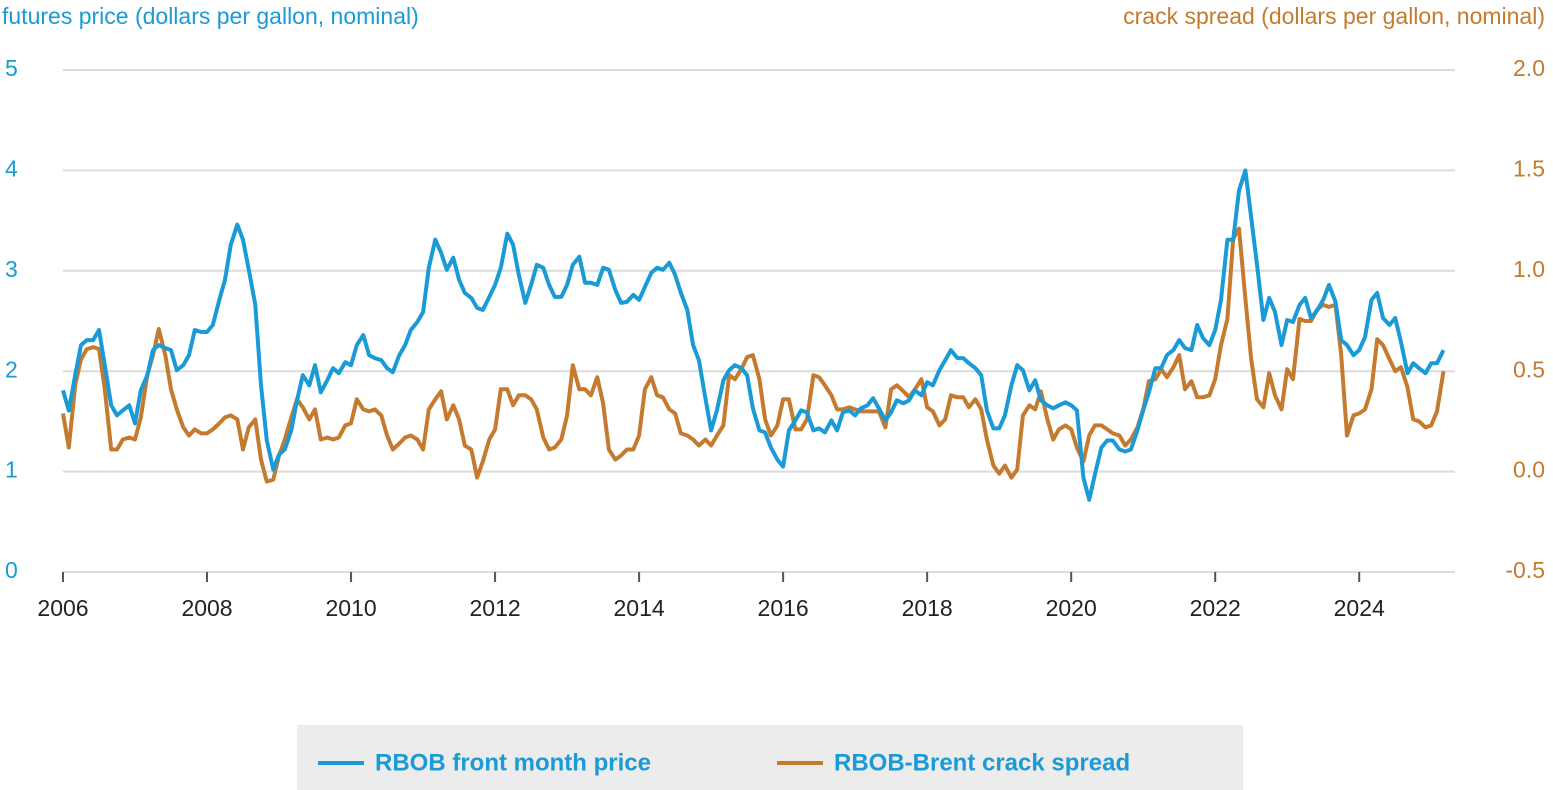 Image resolution: width=1553 pixels, height=790 pixels. I want to click on y2-tick-label: 1.5, so click(1529, 168).